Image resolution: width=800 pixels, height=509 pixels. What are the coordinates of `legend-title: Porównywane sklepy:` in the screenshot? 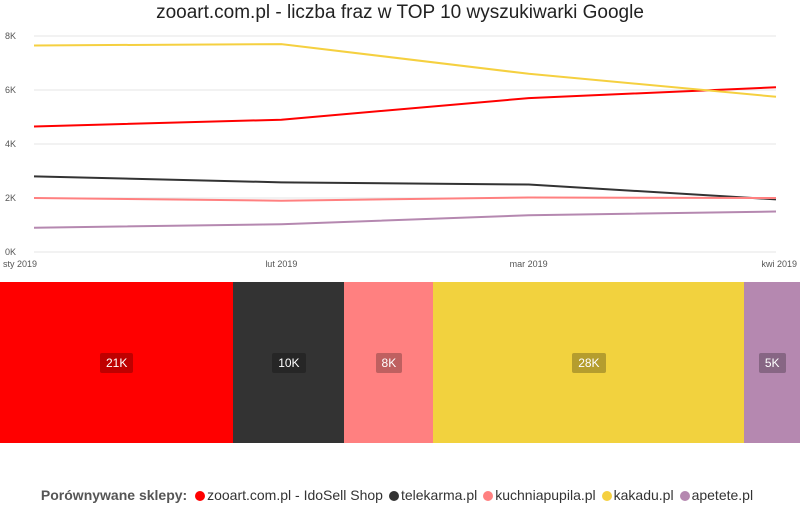 It's located at (114, 495).